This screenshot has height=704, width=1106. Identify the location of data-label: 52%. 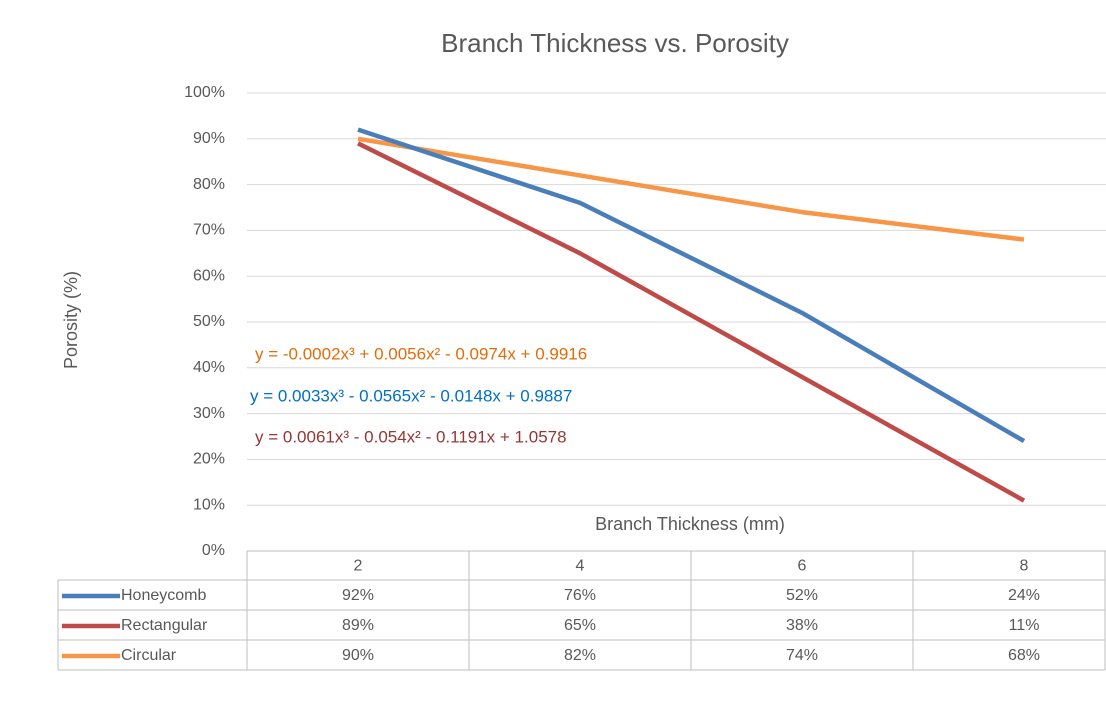
(802, 595).